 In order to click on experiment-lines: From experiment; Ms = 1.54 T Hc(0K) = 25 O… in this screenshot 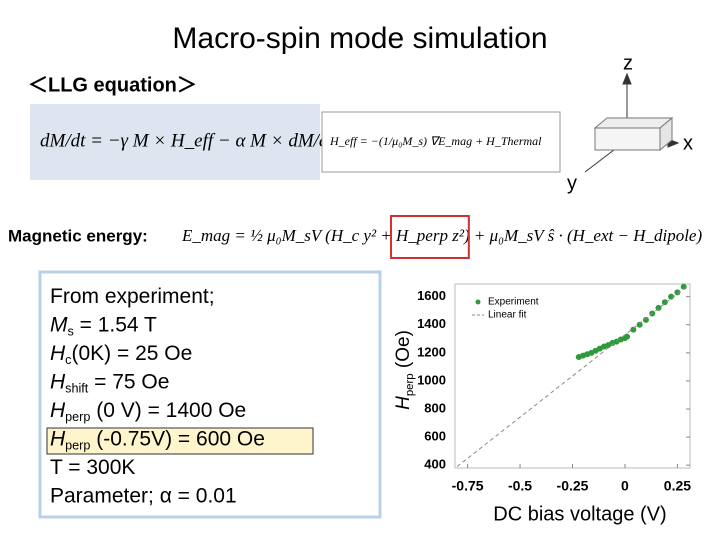, I will do `click(157, 396)`.